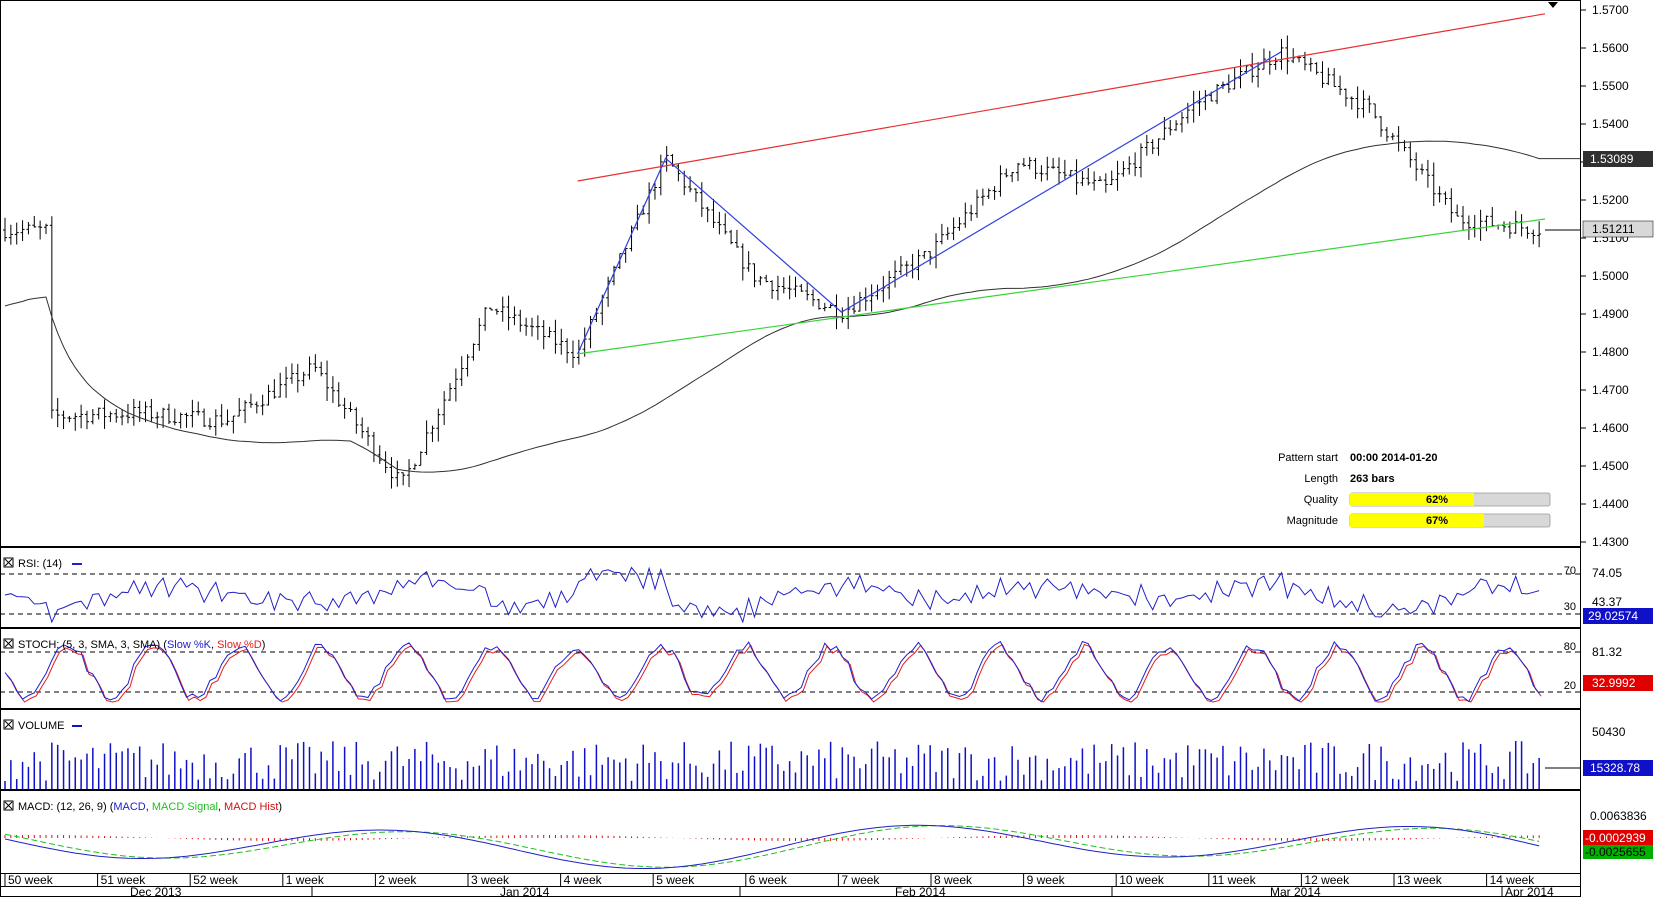  I want to click on scroll-marker-icon, so click(1553, 5).